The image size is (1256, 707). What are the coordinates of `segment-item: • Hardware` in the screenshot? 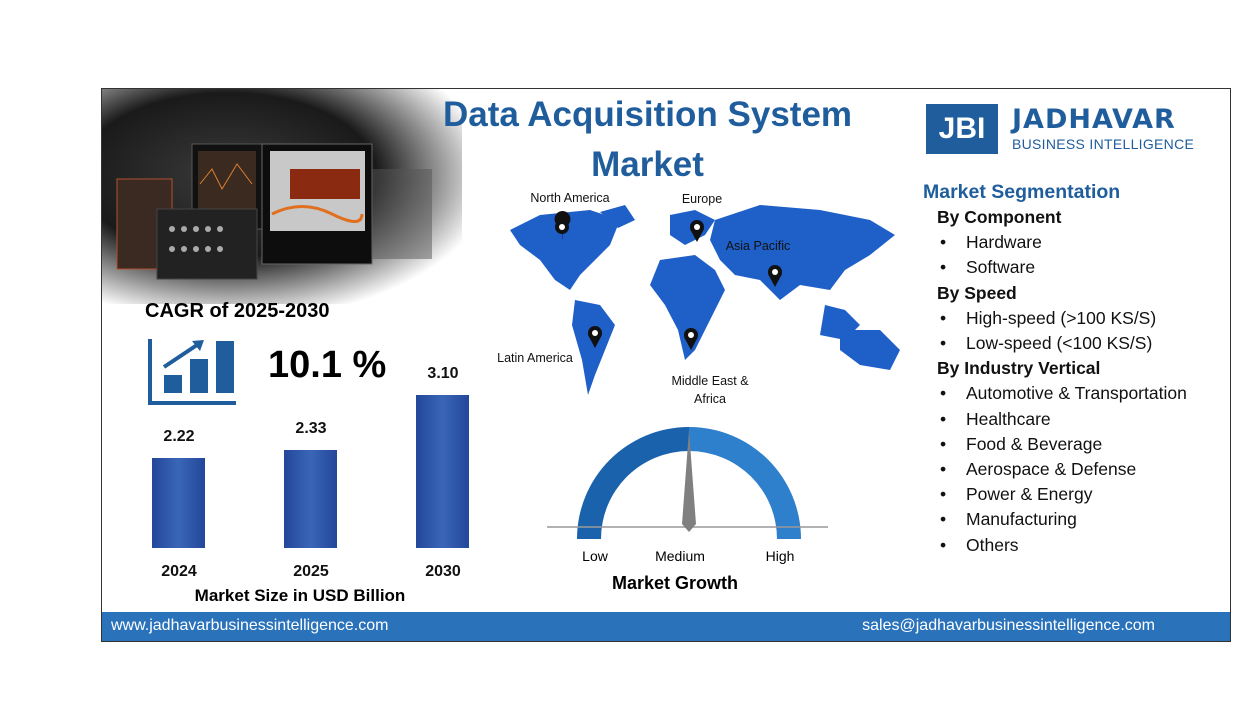 It's located at (991, 242).